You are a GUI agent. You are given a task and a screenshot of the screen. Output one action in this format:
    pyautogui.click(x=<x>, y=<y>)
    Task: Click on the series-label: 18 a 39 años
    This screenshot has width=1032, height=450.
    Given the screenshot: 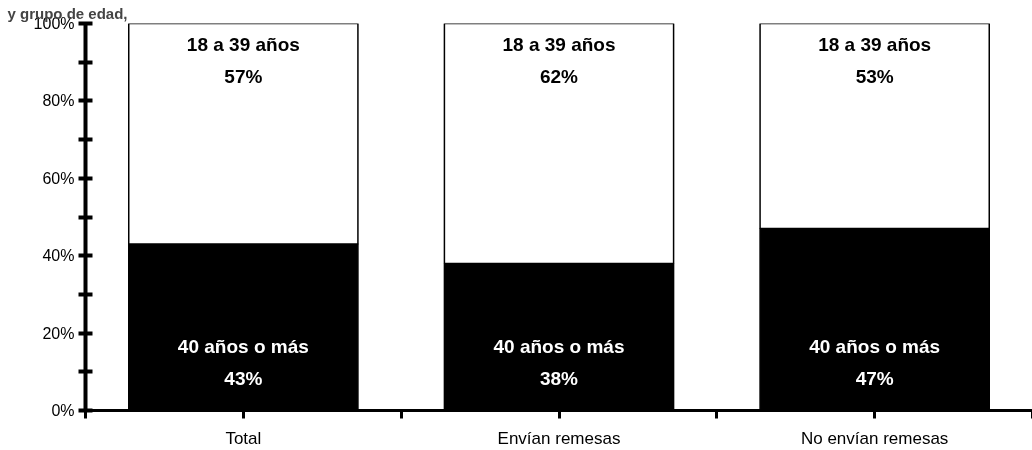 What is the action you would take?
    pyautogui.click(x=243, y=44)
    